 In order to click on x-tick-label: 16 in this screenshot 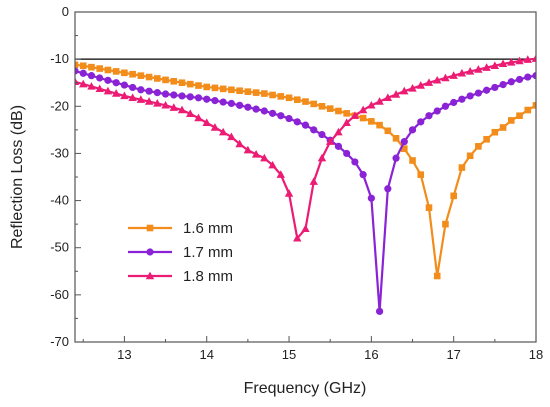, I will do `click(371, 354)`.